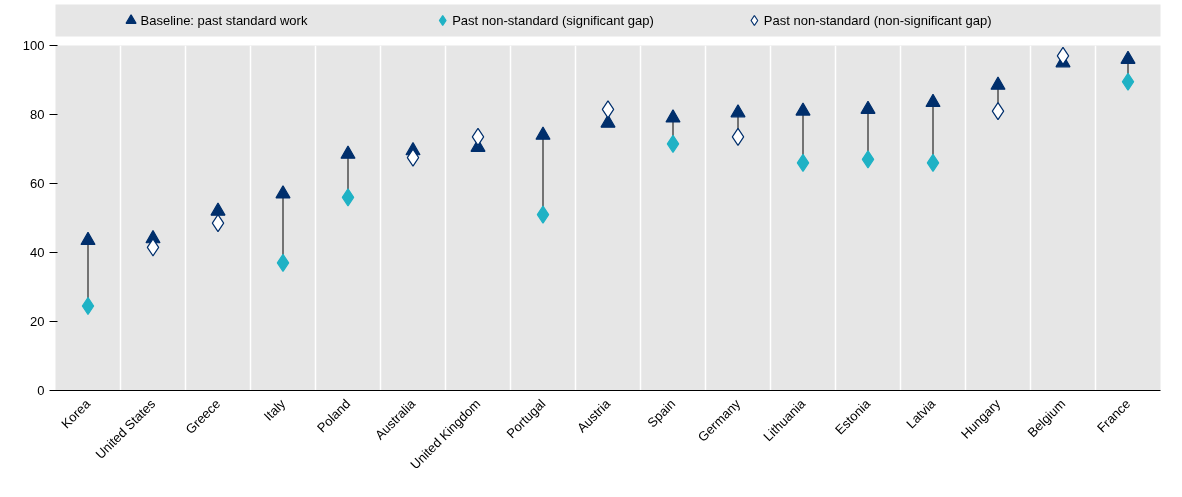 Image resolution: width=1182 pixels, height=497 pixels. What do you see at coordinates (877, 20) in the screenshot?
I see `legend-label: Past non-standard (non-significant gap)` at bounding box center [877, 20].